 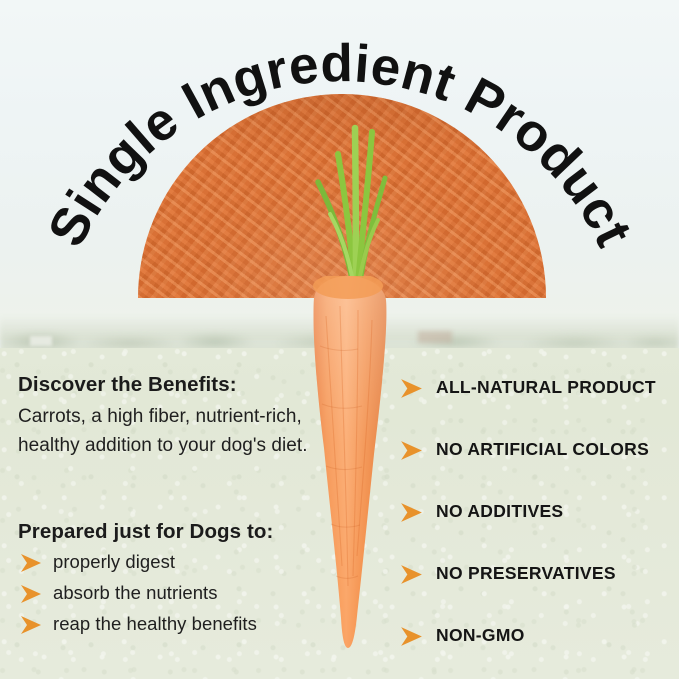 I want to click on feature-label: NO ADDITIVES, so click(x=500, y=511).